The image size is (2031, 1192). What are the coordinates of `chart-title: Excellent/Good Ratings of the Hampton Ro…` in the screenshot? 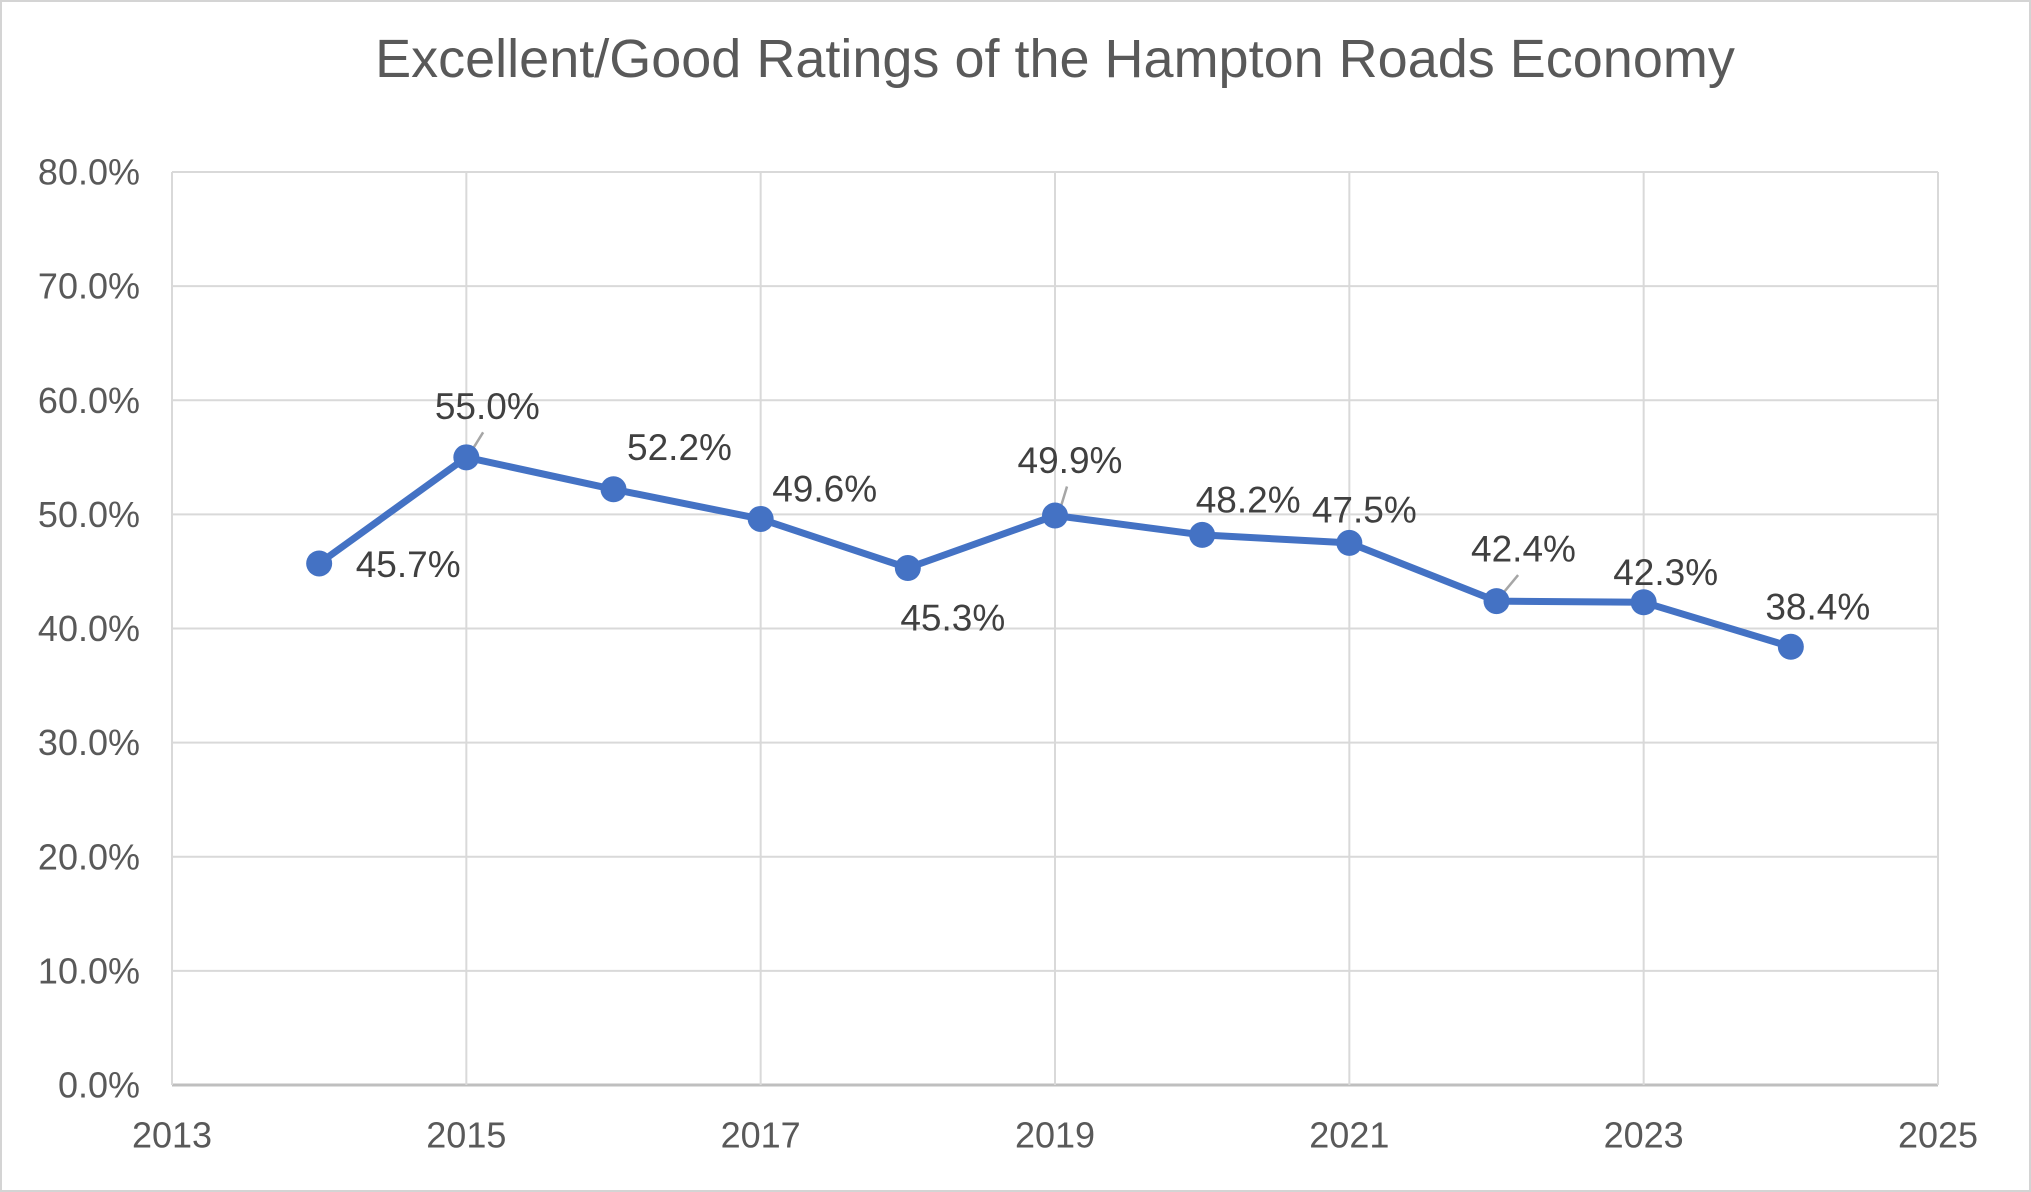 It's located at (1055, 59).